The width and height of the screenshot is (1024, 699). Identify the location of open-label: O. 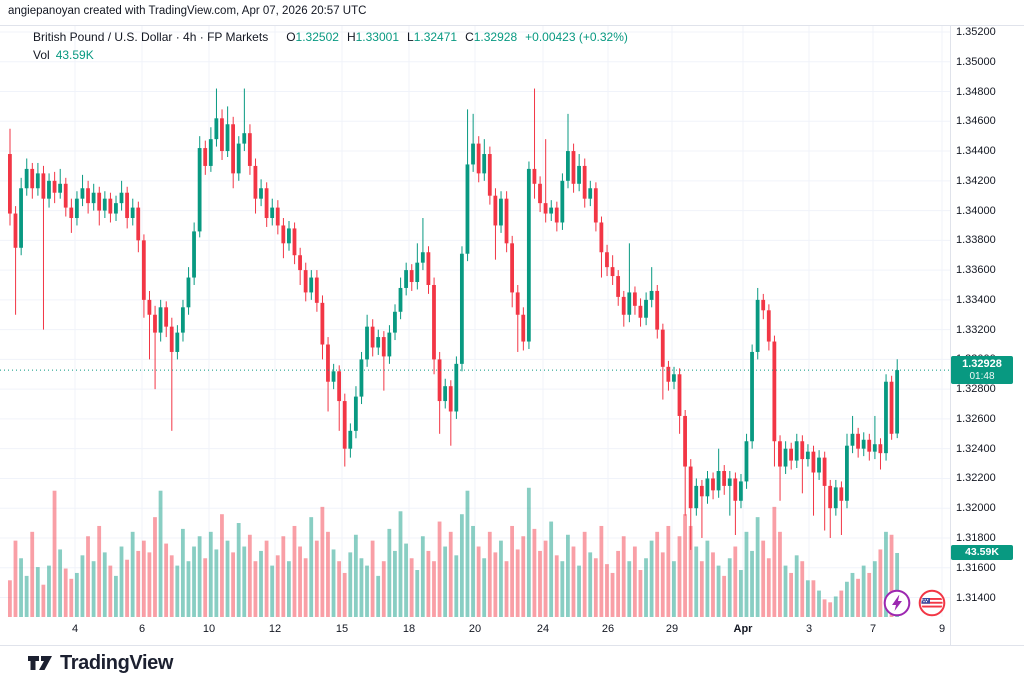
(291, 37).